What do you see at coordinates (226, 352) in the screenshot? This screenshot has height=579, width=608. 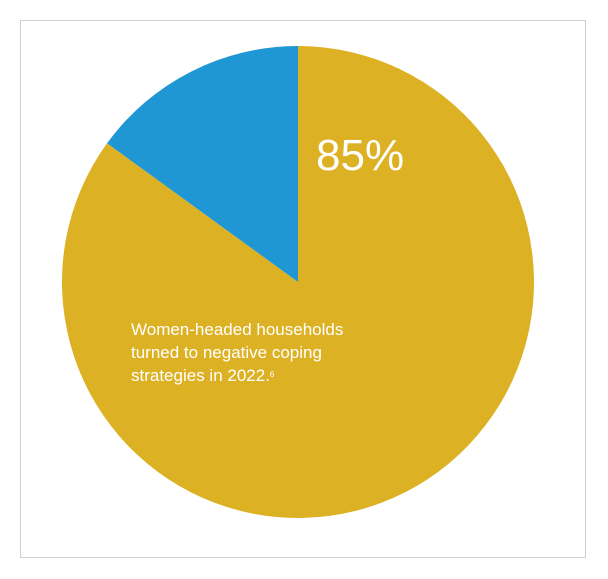 I see `annotation-line-2: turned to negative coping` at bounding box center [226, 352].